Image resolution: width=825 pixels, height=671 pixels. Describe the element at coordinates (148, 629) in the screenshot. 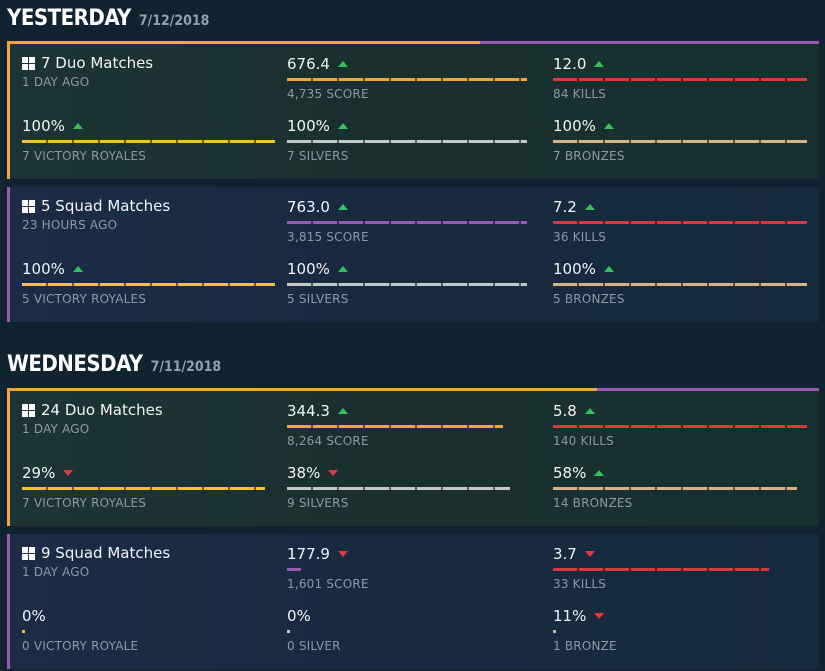

I see `win-rate-stat: 0% 0 VICTORY ROYALE` at that location.